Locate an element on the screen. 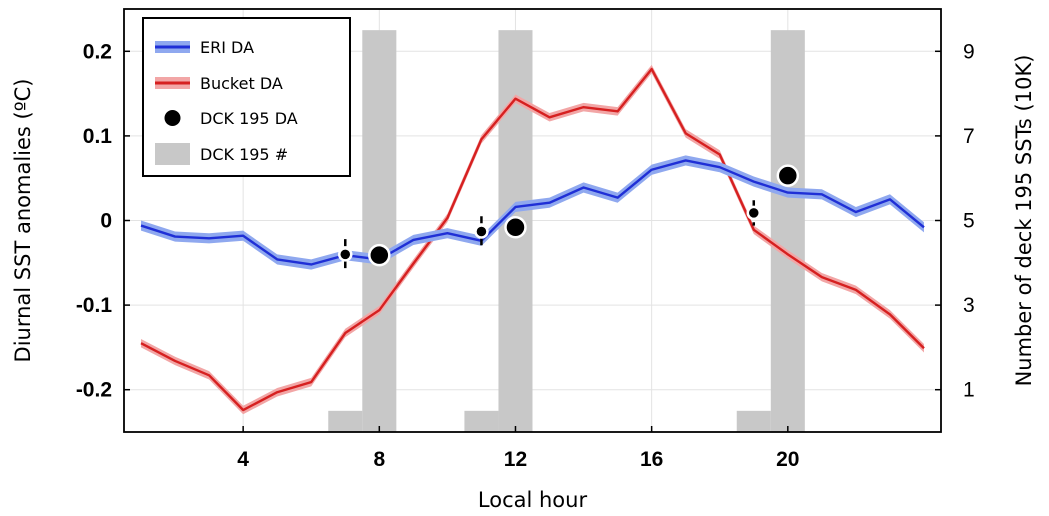 The image size is (1049, 516). y-tick-label: 0.1 is located at coordinates (98, 136).